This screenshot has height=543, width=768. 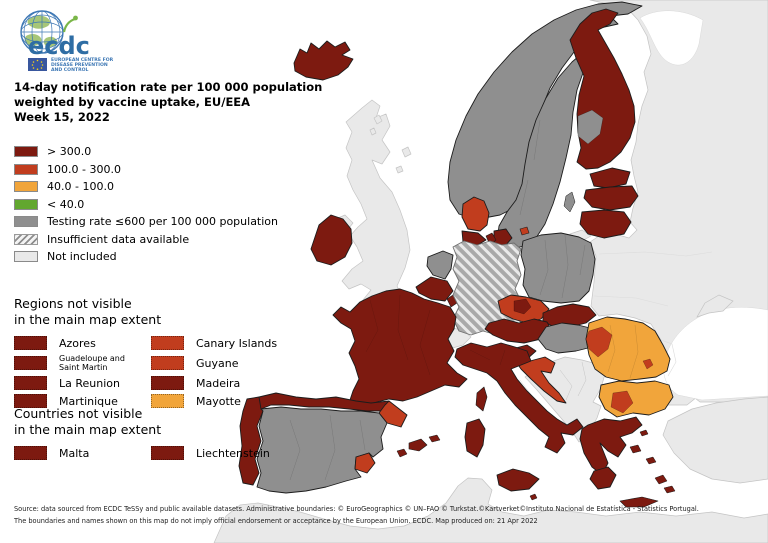 I want to click on countries-grid: Malta Liechtenstein, so click(x=165, y=453).